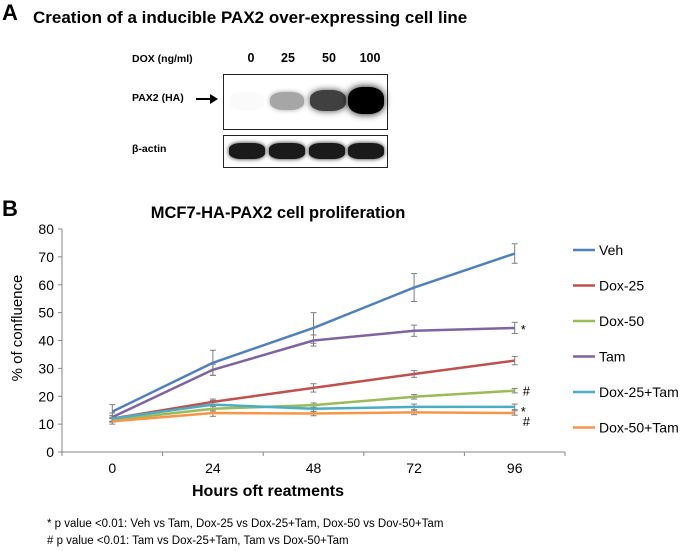  I want to click on legend-label: Dox-50+Tam, so click(639, 428).